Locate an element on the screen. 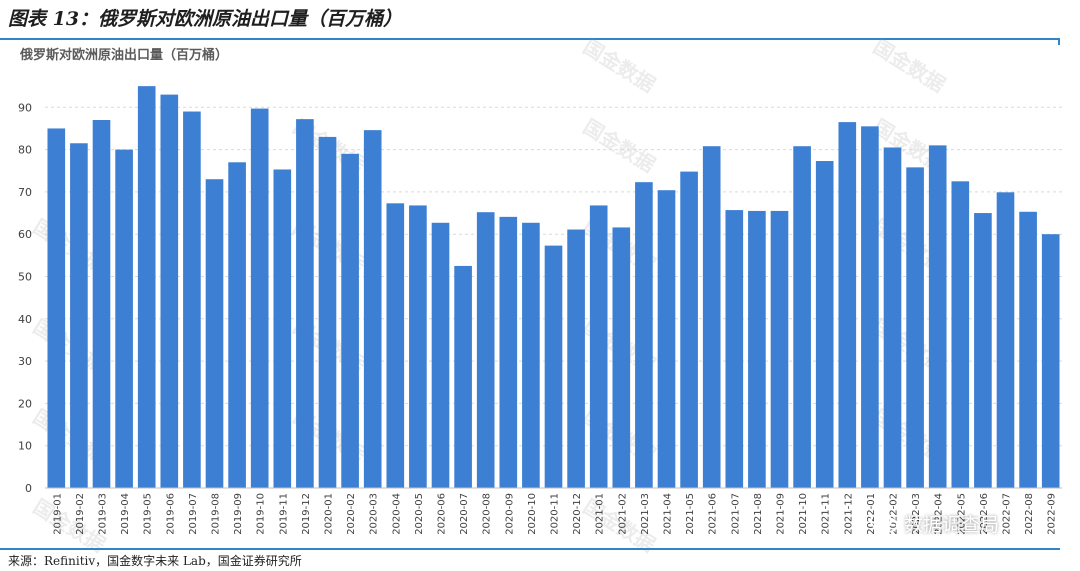 The image size is (1080, 571). x-tick-label: 2020-11 is located at coordinates (555, 514).